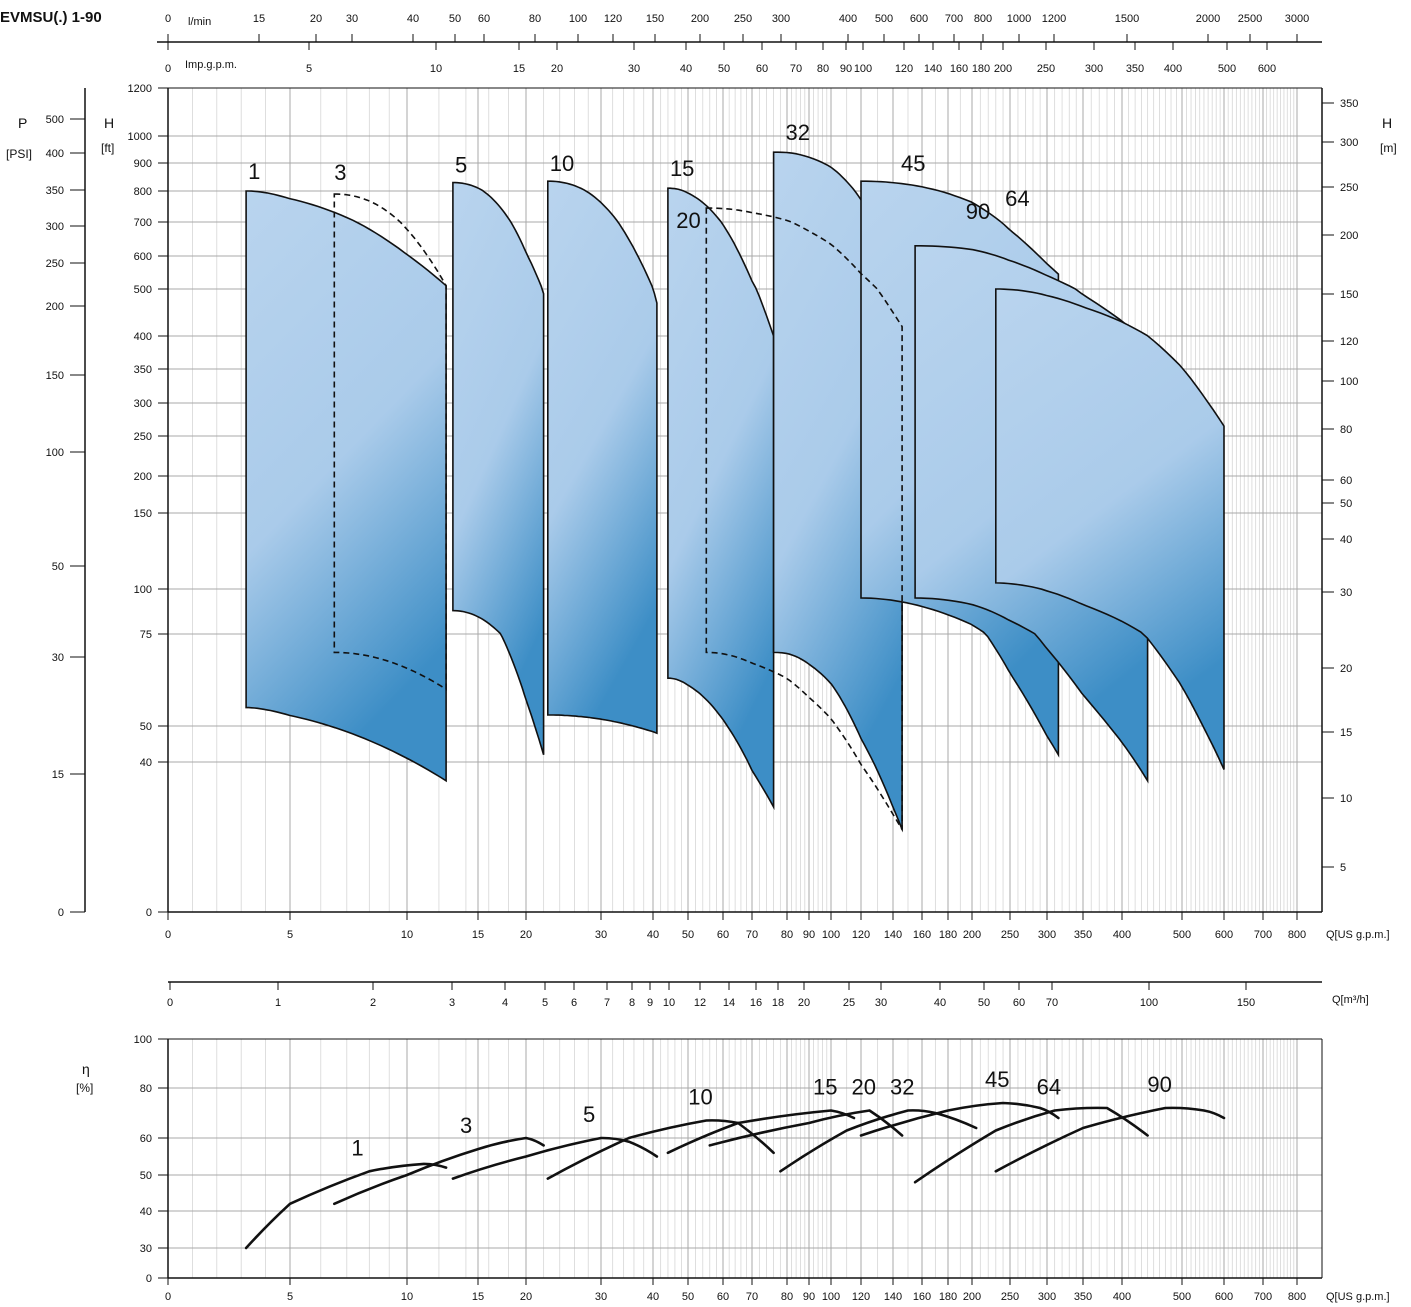 The image size is (1411, 1307). Describe the element at coordinates (55, 154) in the screenshot. I see `tick-label-psi: 400` at that location.